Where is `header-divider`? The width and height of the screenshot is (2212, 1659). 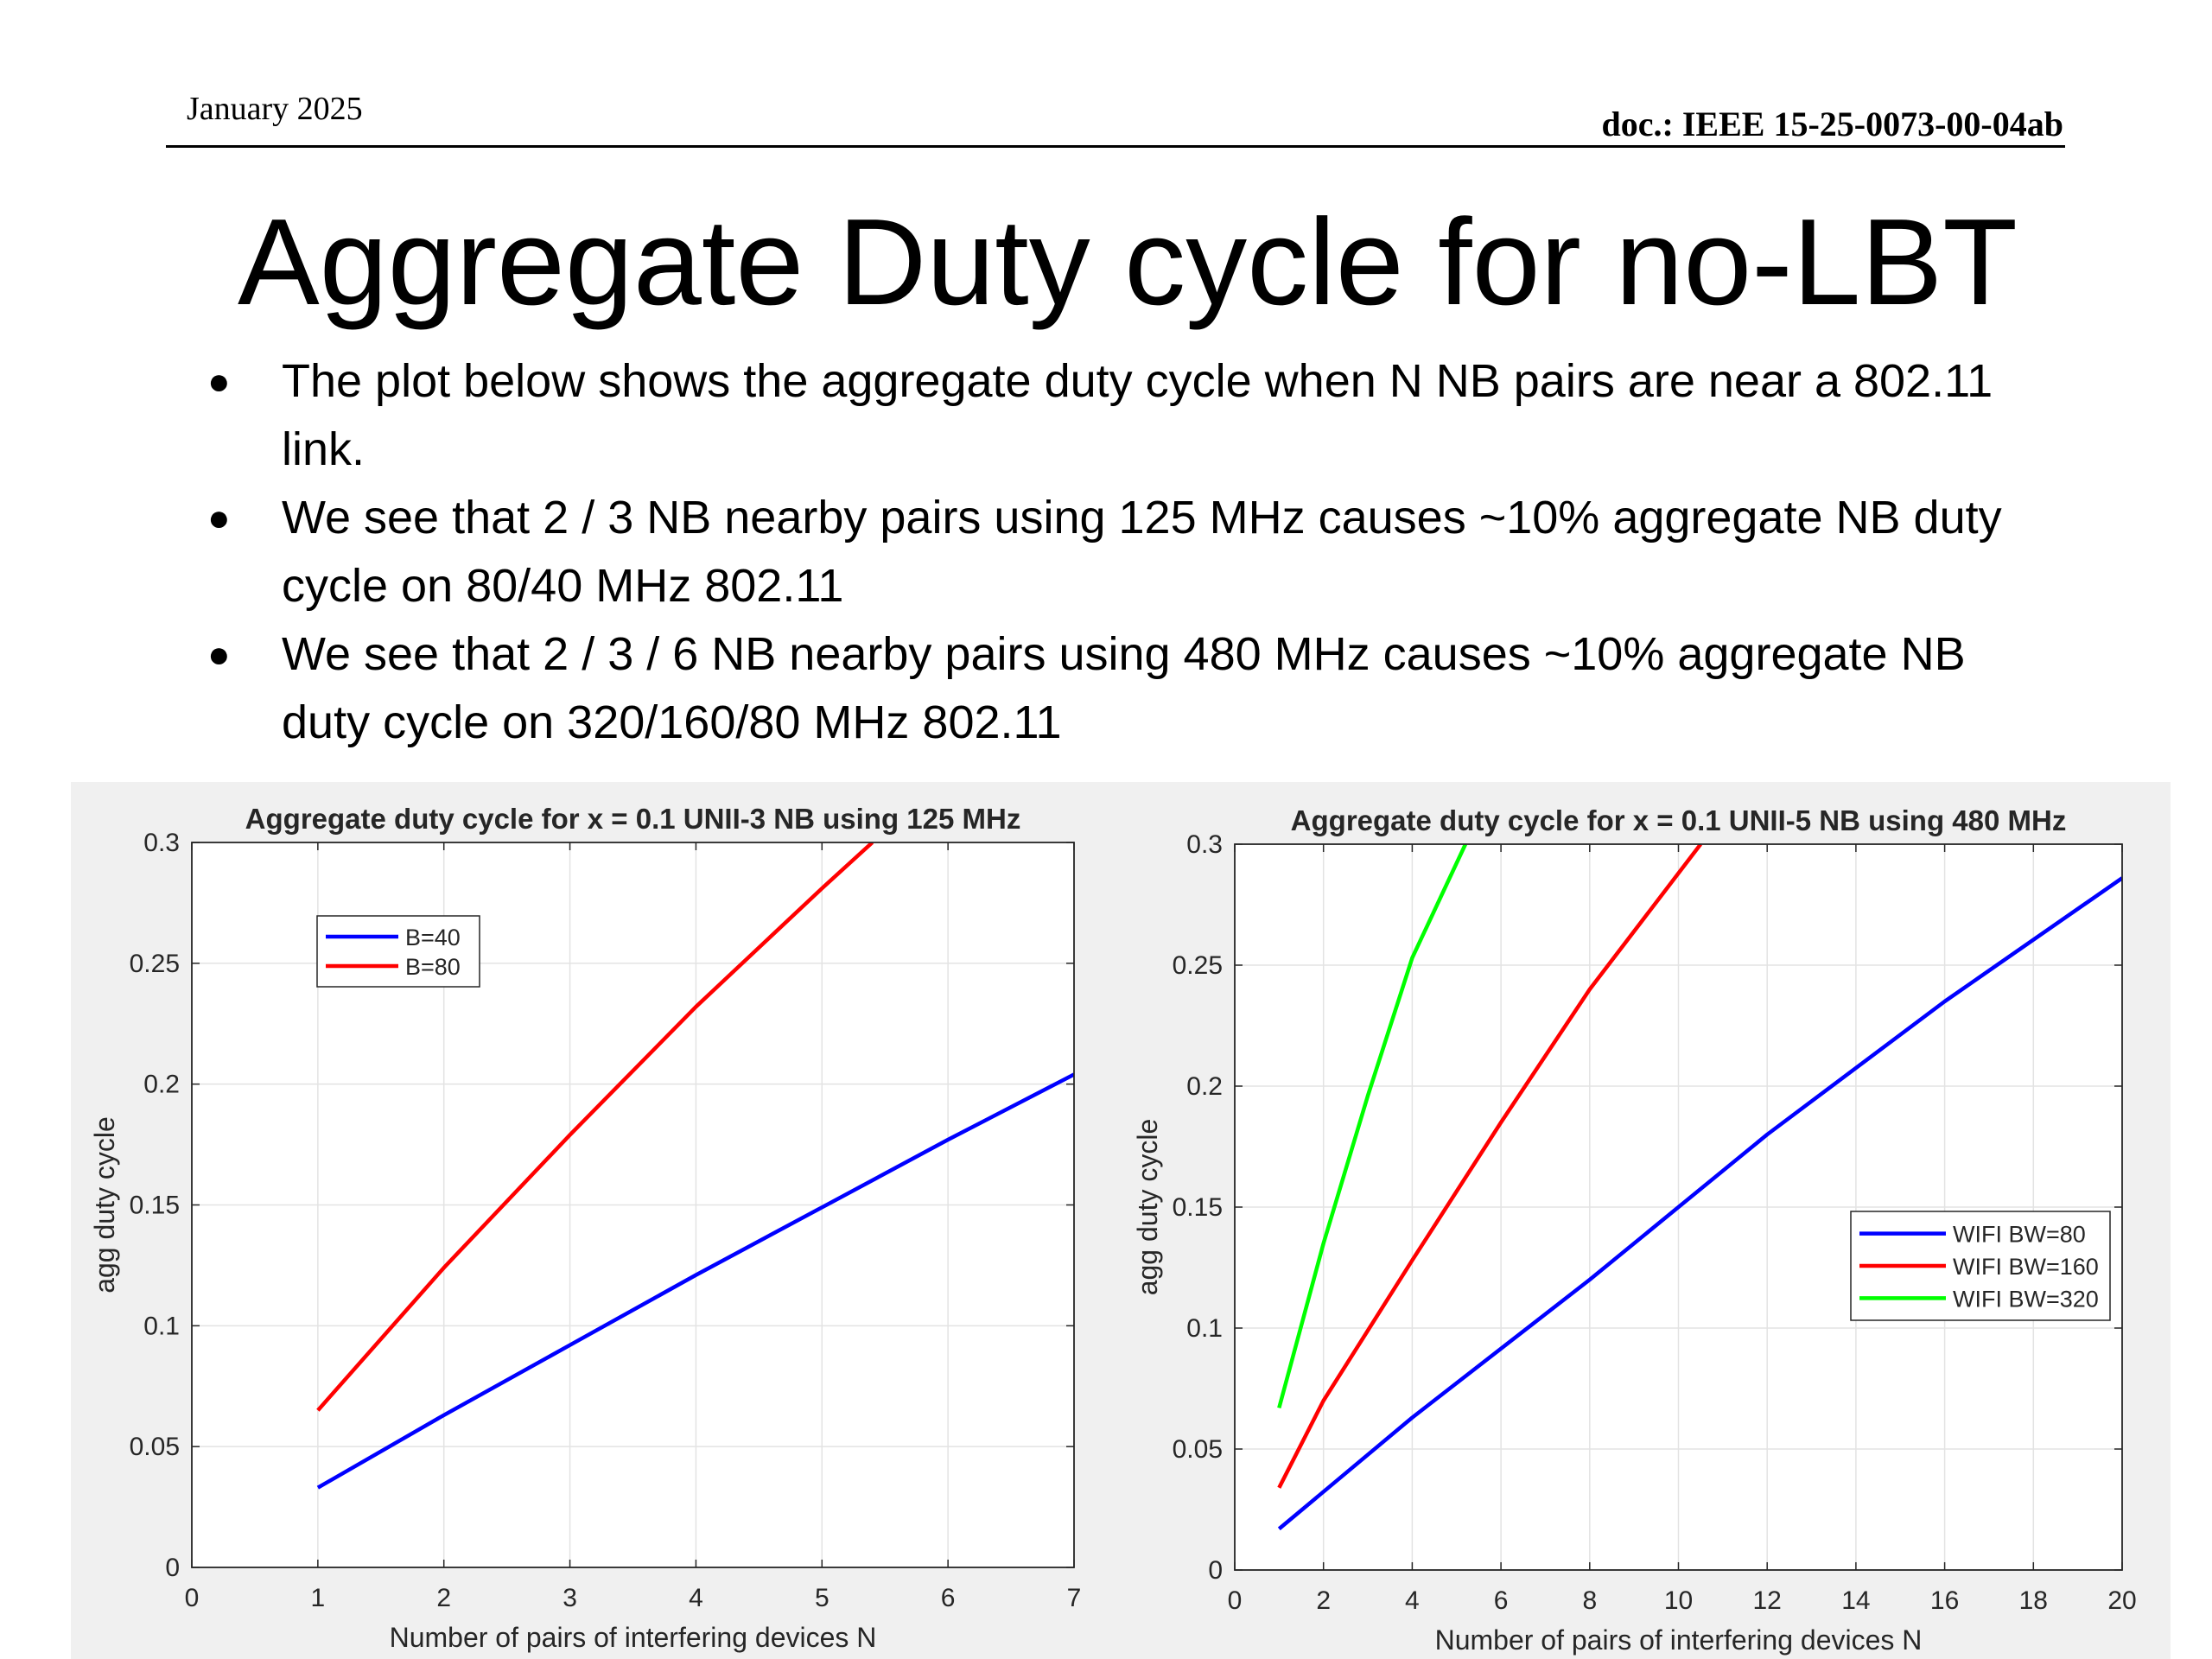 header-divider is located at coordinates (1115, 146).